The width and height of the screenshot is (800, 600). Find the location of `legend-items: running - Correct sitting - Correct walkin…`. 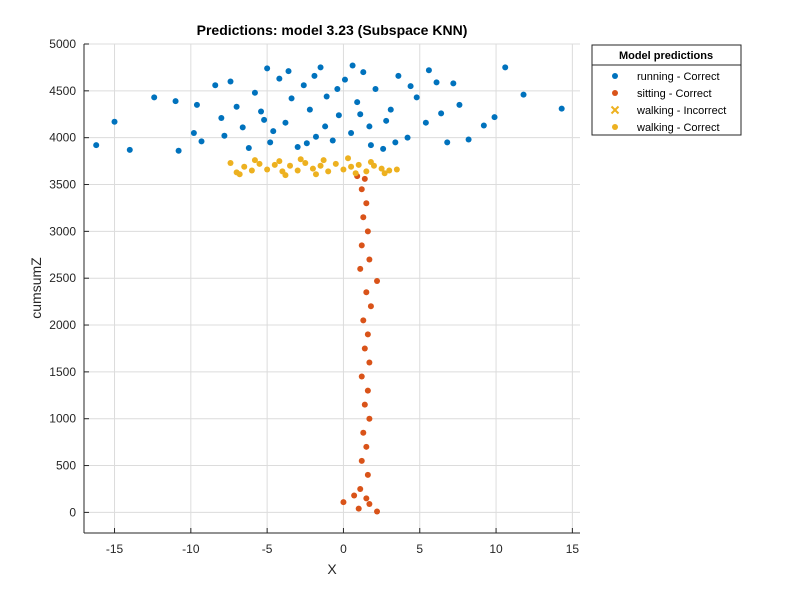

legend-items: running - Correct sitting - Correct walkin… is located at coordinates (668, 102).